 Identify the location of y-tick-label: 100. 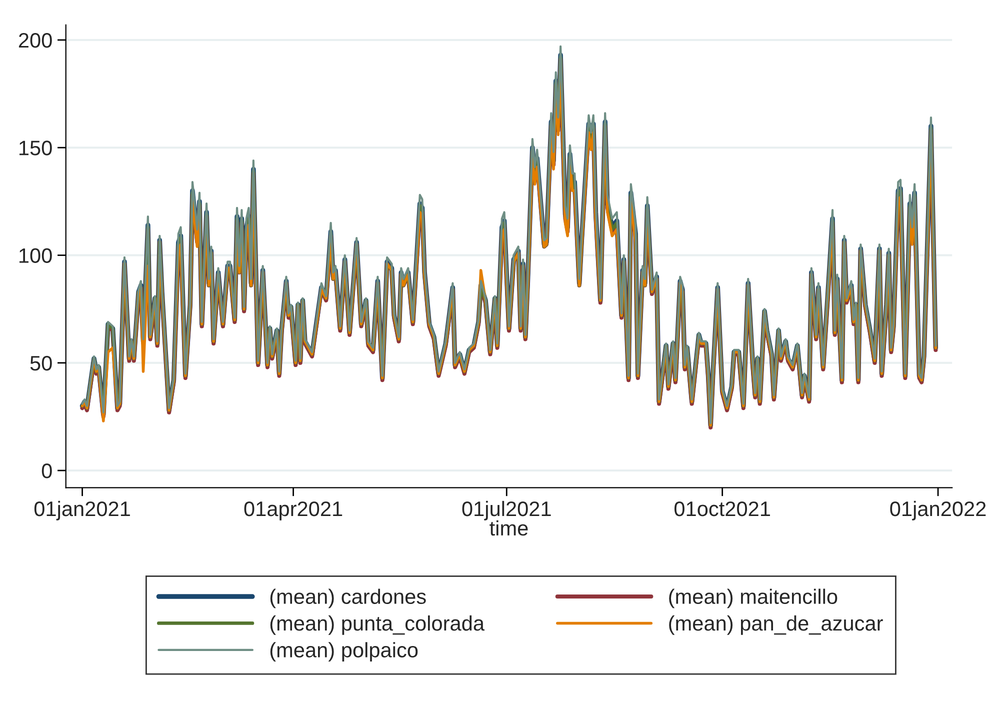
(36, 255).